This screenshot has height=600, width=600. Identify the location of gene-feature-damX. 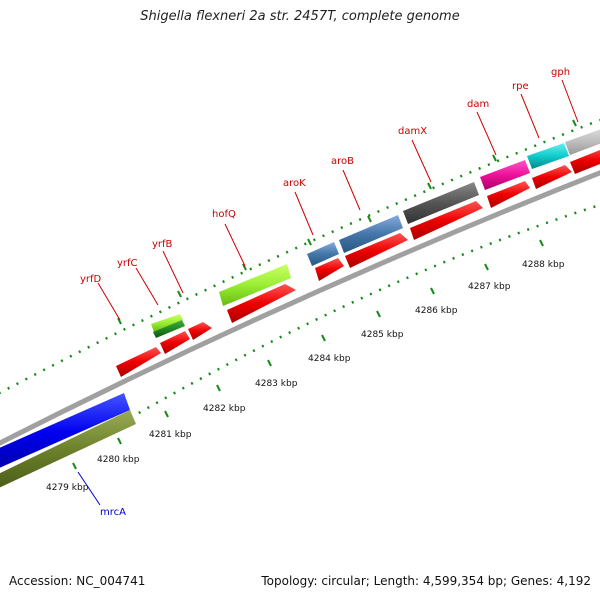
(441, 203).